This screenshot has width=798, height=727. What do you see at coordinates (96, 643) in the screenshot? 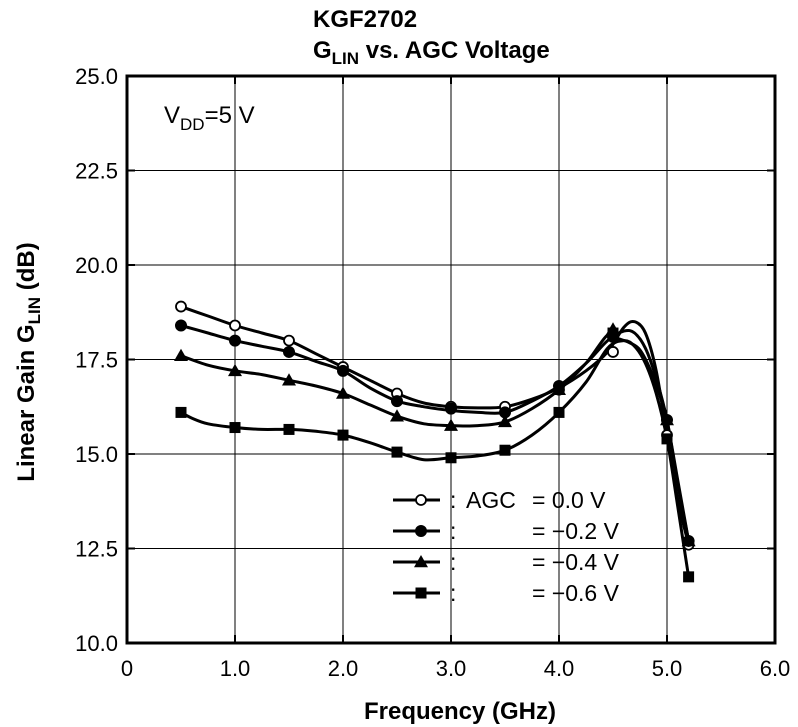
I see `y-tick-label: 10.0` at bounding box center [96, 643].